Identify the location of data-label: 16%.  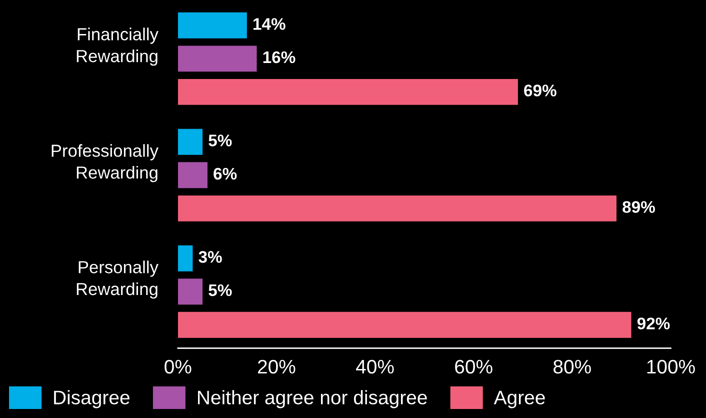
(279, 57).